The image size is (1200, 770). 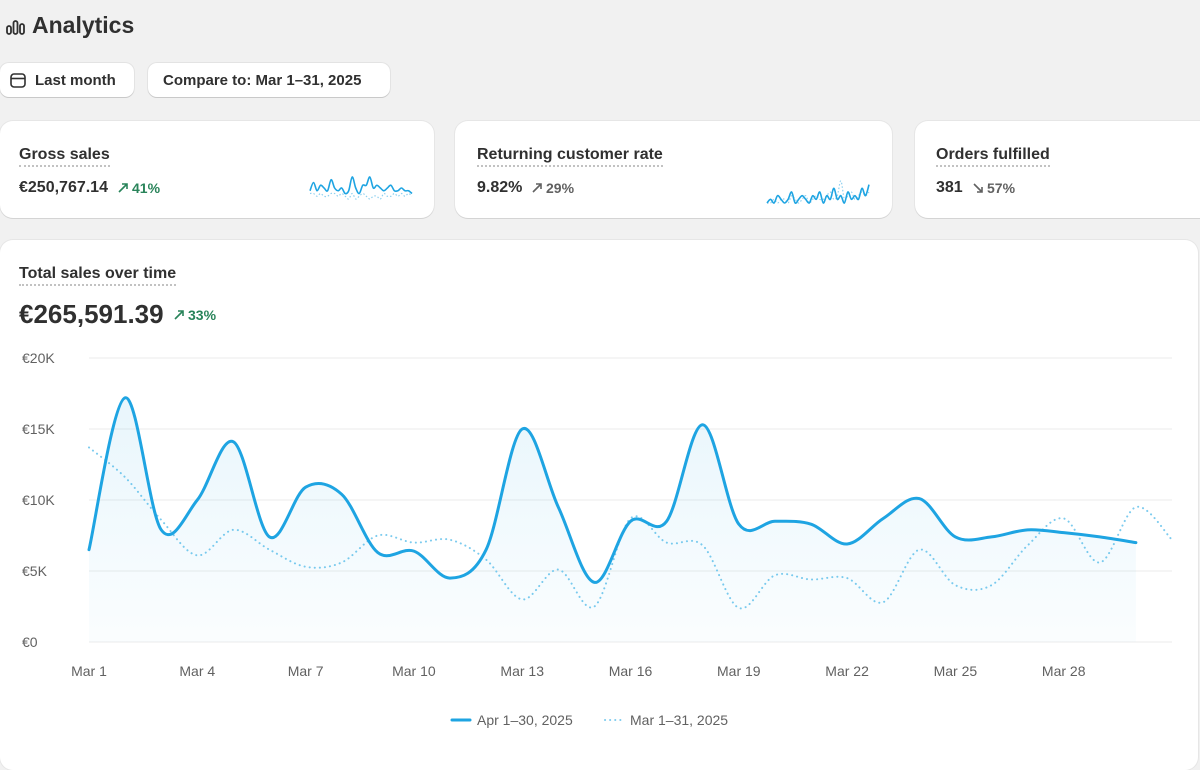 What do you see at coordinates (1064, 671) in the screenshot?
I see `x-tick-label: Mar 28` at bounding box center [1064, 671].